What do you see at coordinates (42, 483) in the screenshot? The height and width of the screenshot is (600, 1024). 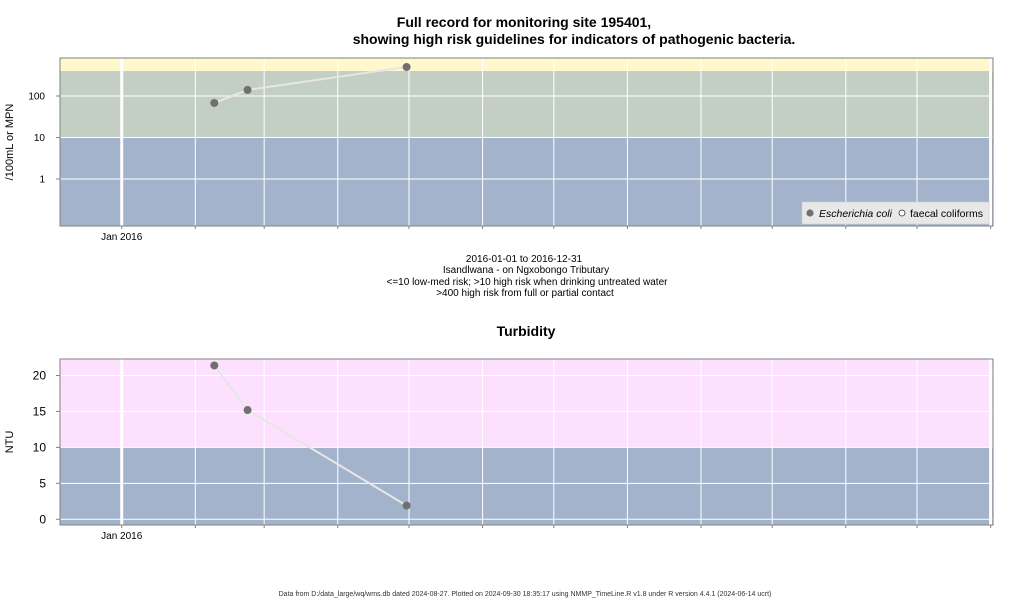 I see `turbidity-y-tick-label: 5` at bounding box center [42, 483].